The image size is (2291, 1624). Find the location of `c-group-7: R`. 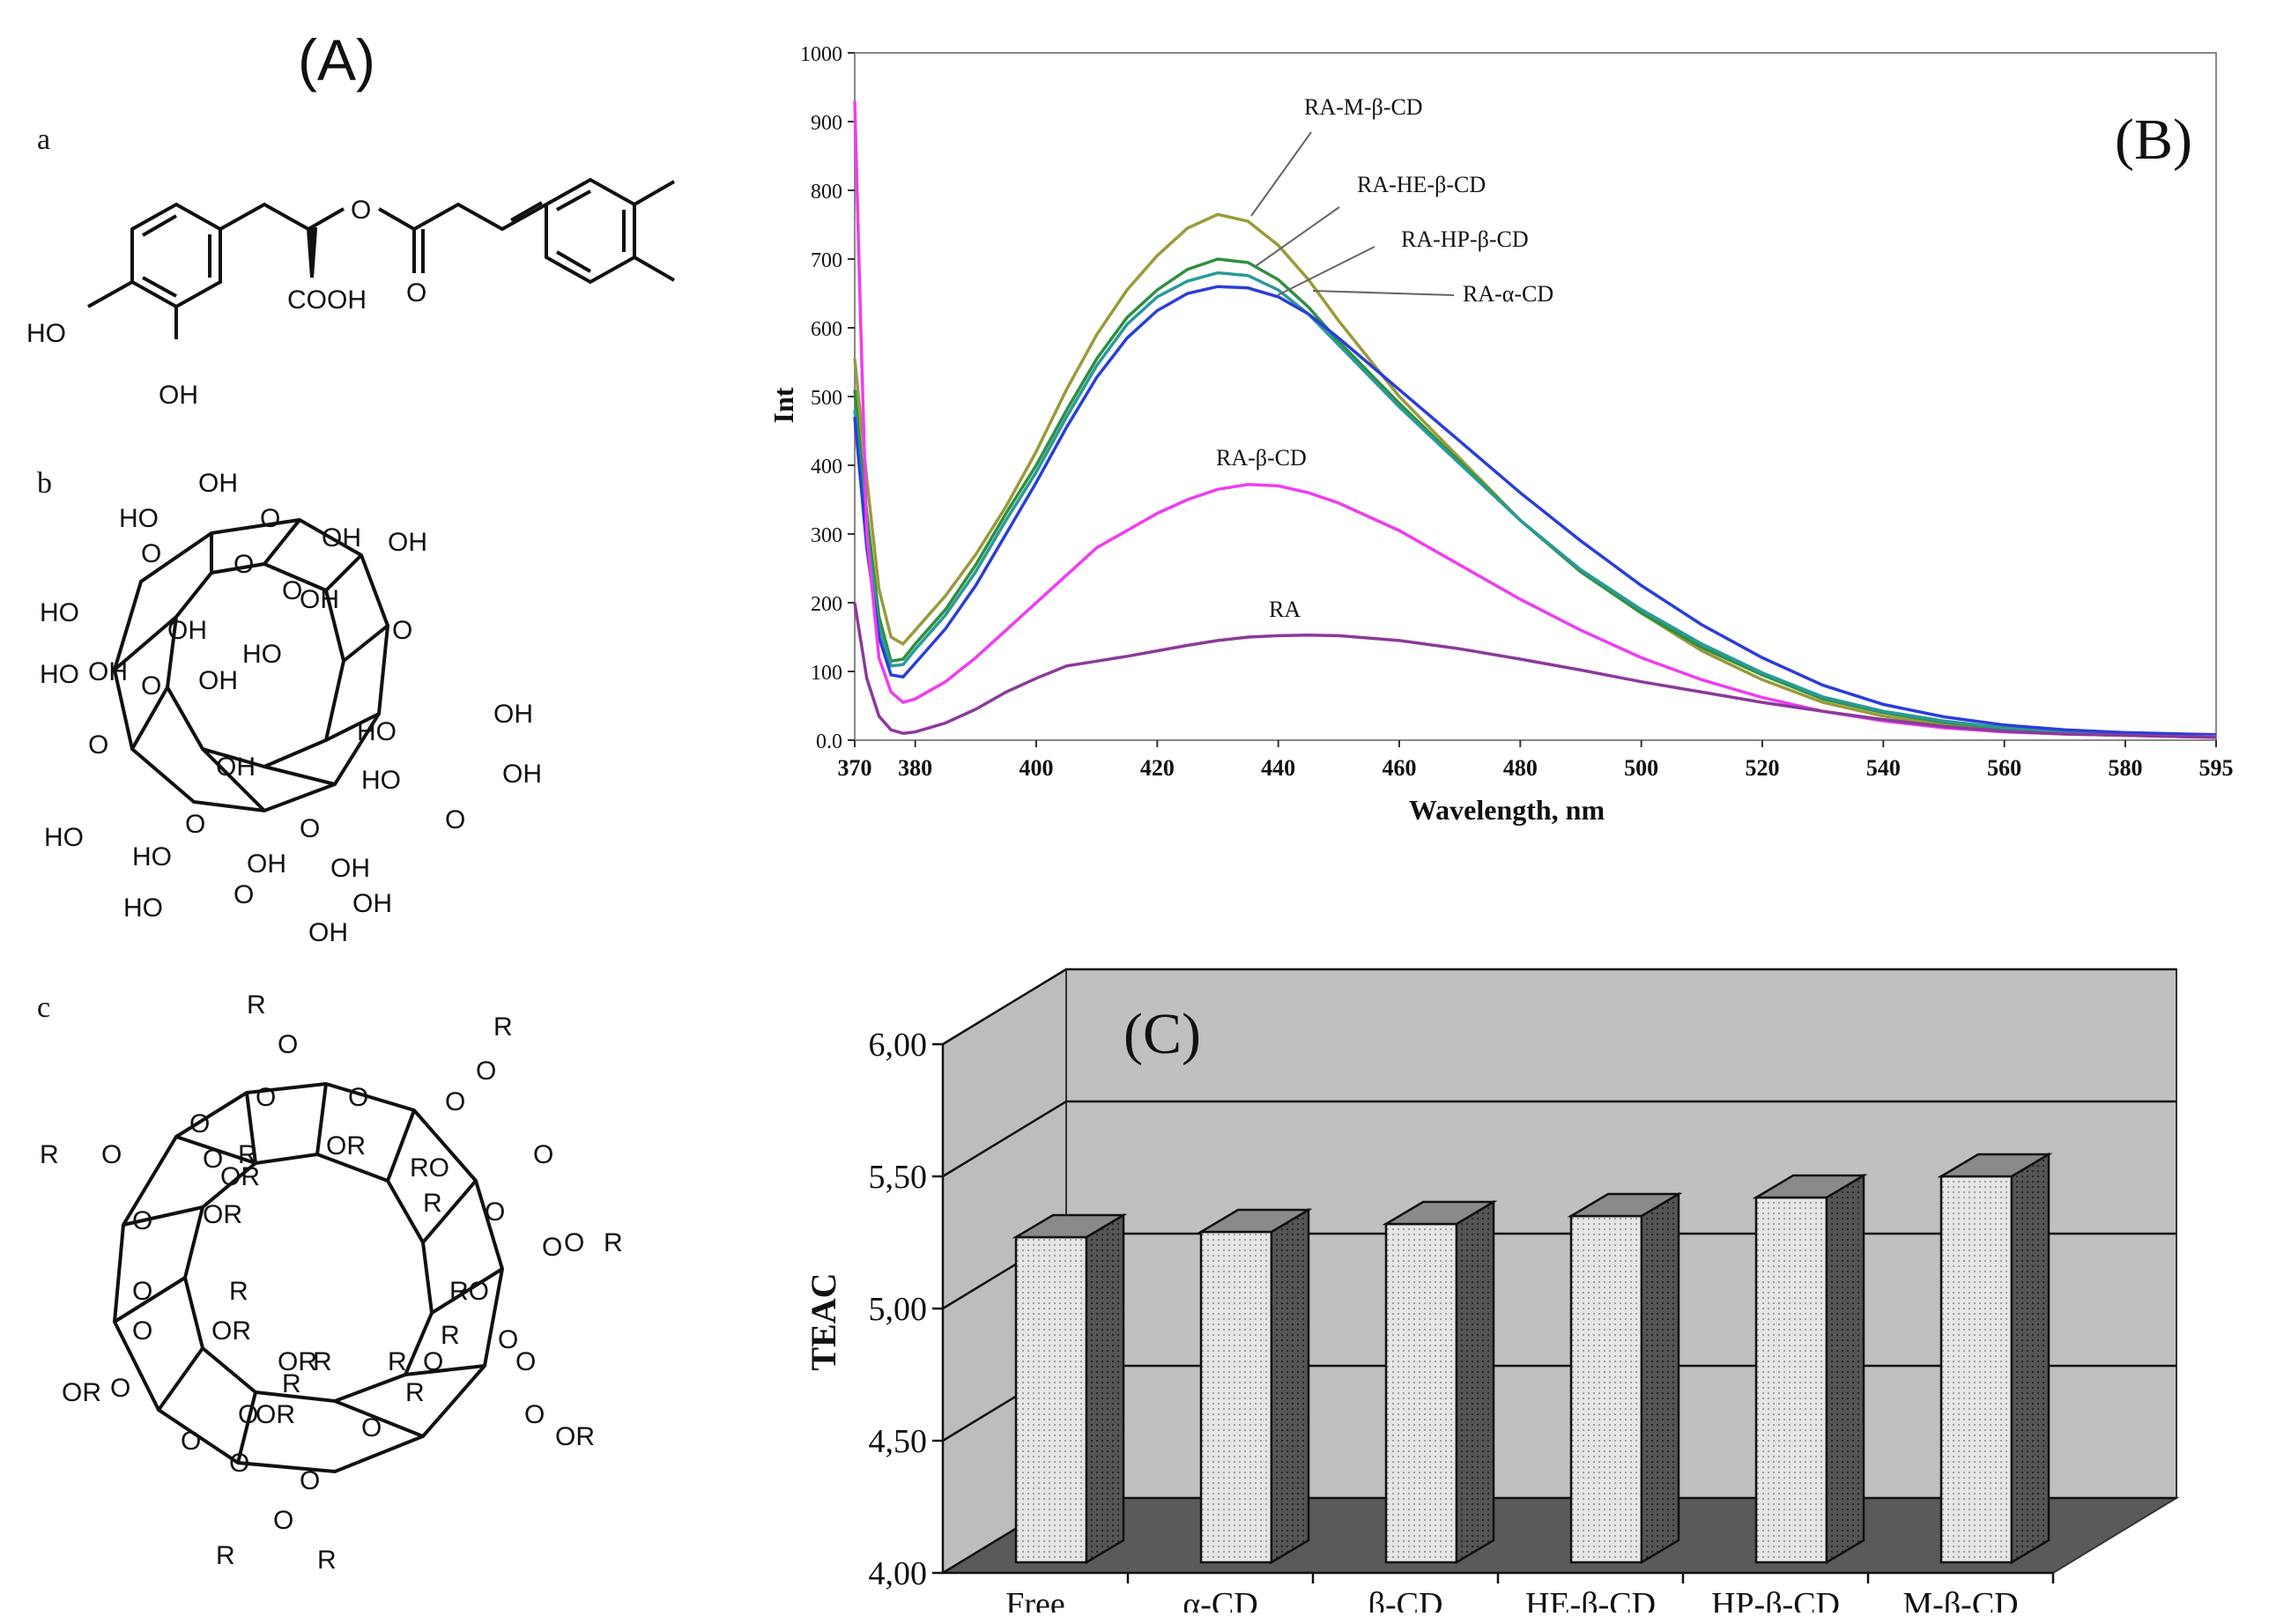

c-group-7: R is located at coordinates (49, 1154).